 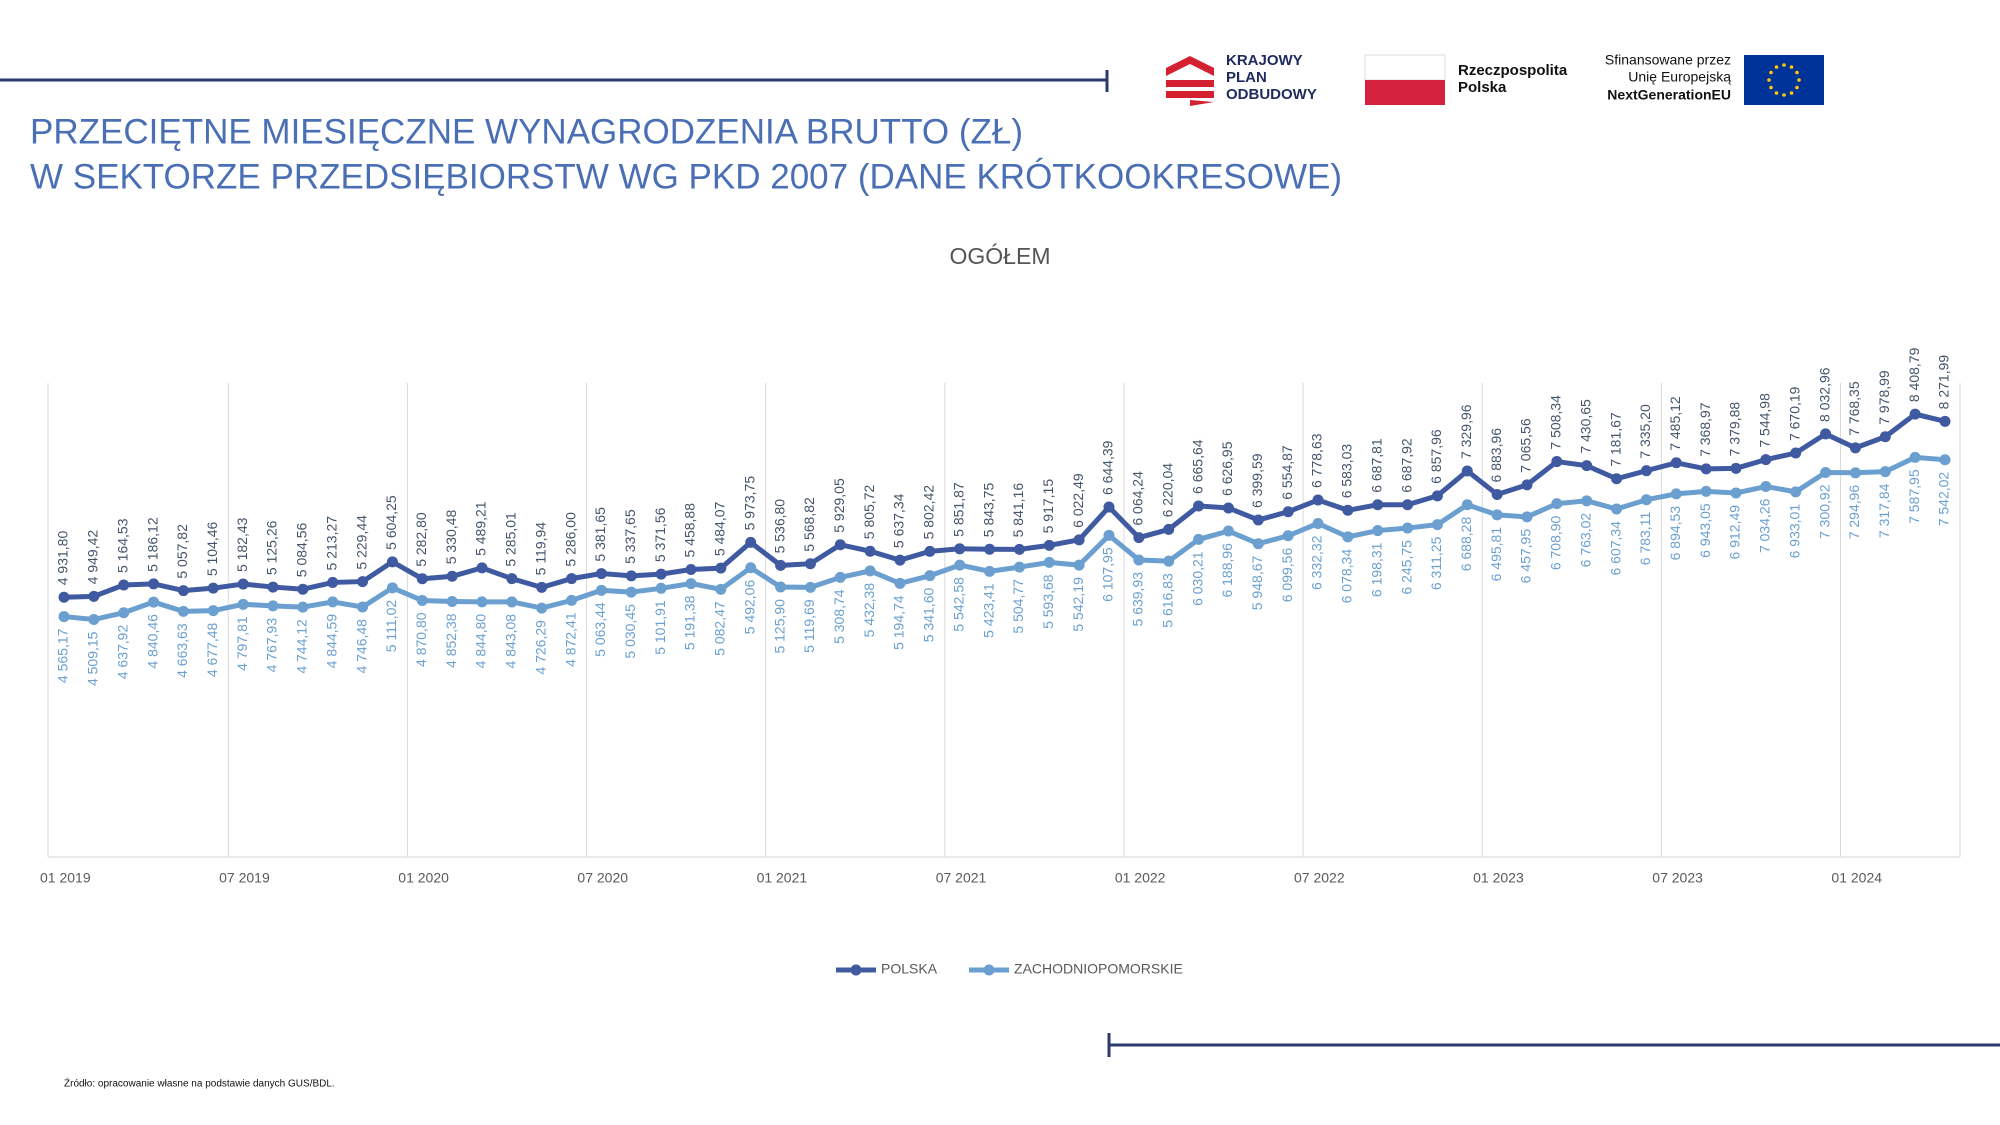 I want to click on value-label: 7 978,99, so click(x=1884, y=397).